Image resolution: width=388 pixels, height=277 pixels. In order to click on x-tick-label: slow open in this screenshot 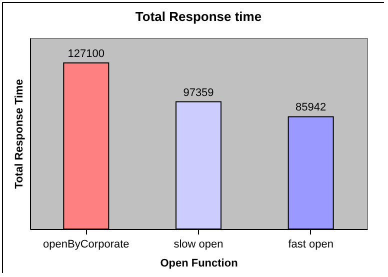, I will do `click(199, 244)`.